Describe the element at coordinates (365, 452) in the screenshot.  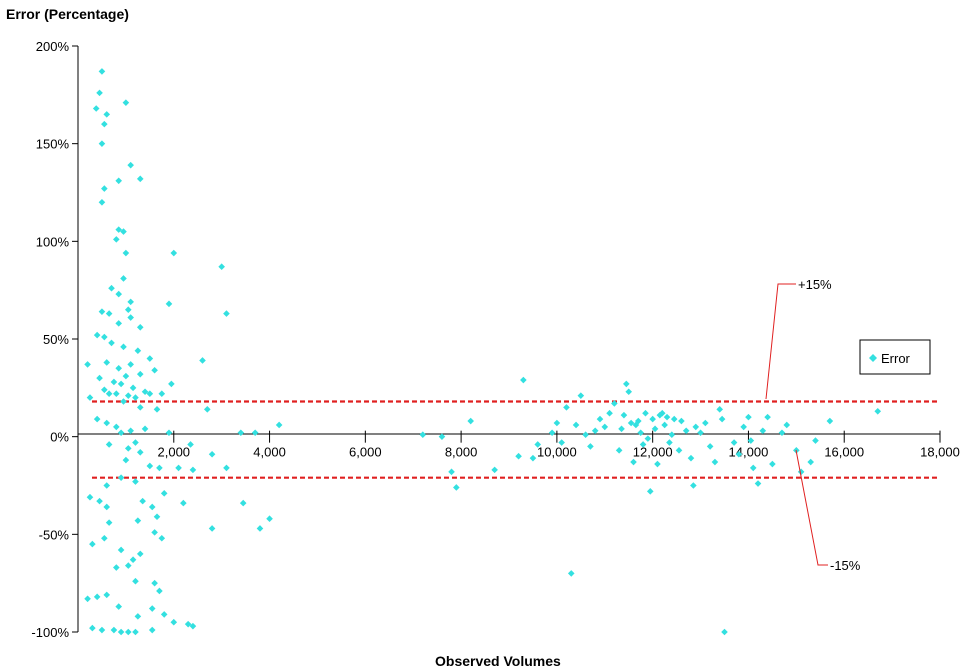
I see `x-tick-label: 6,000` at that location.